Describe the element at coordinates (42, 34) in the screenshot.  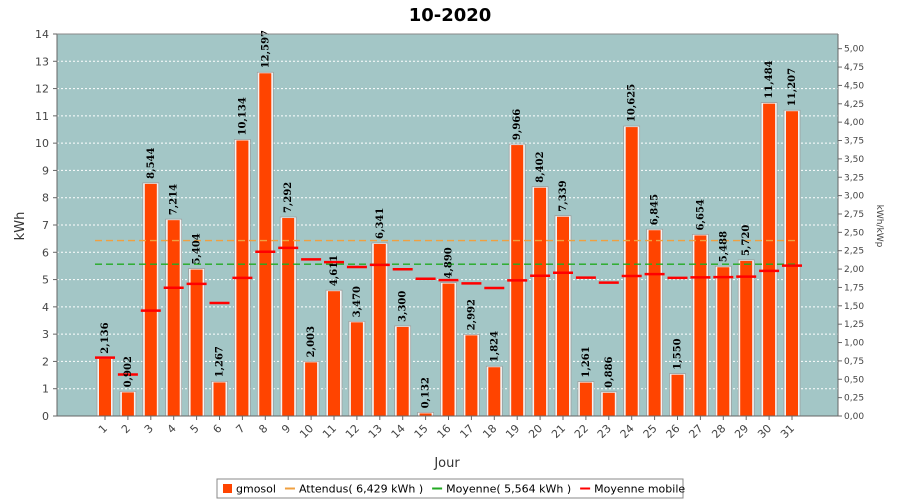
I see `y-tick-label: 14` at that location.